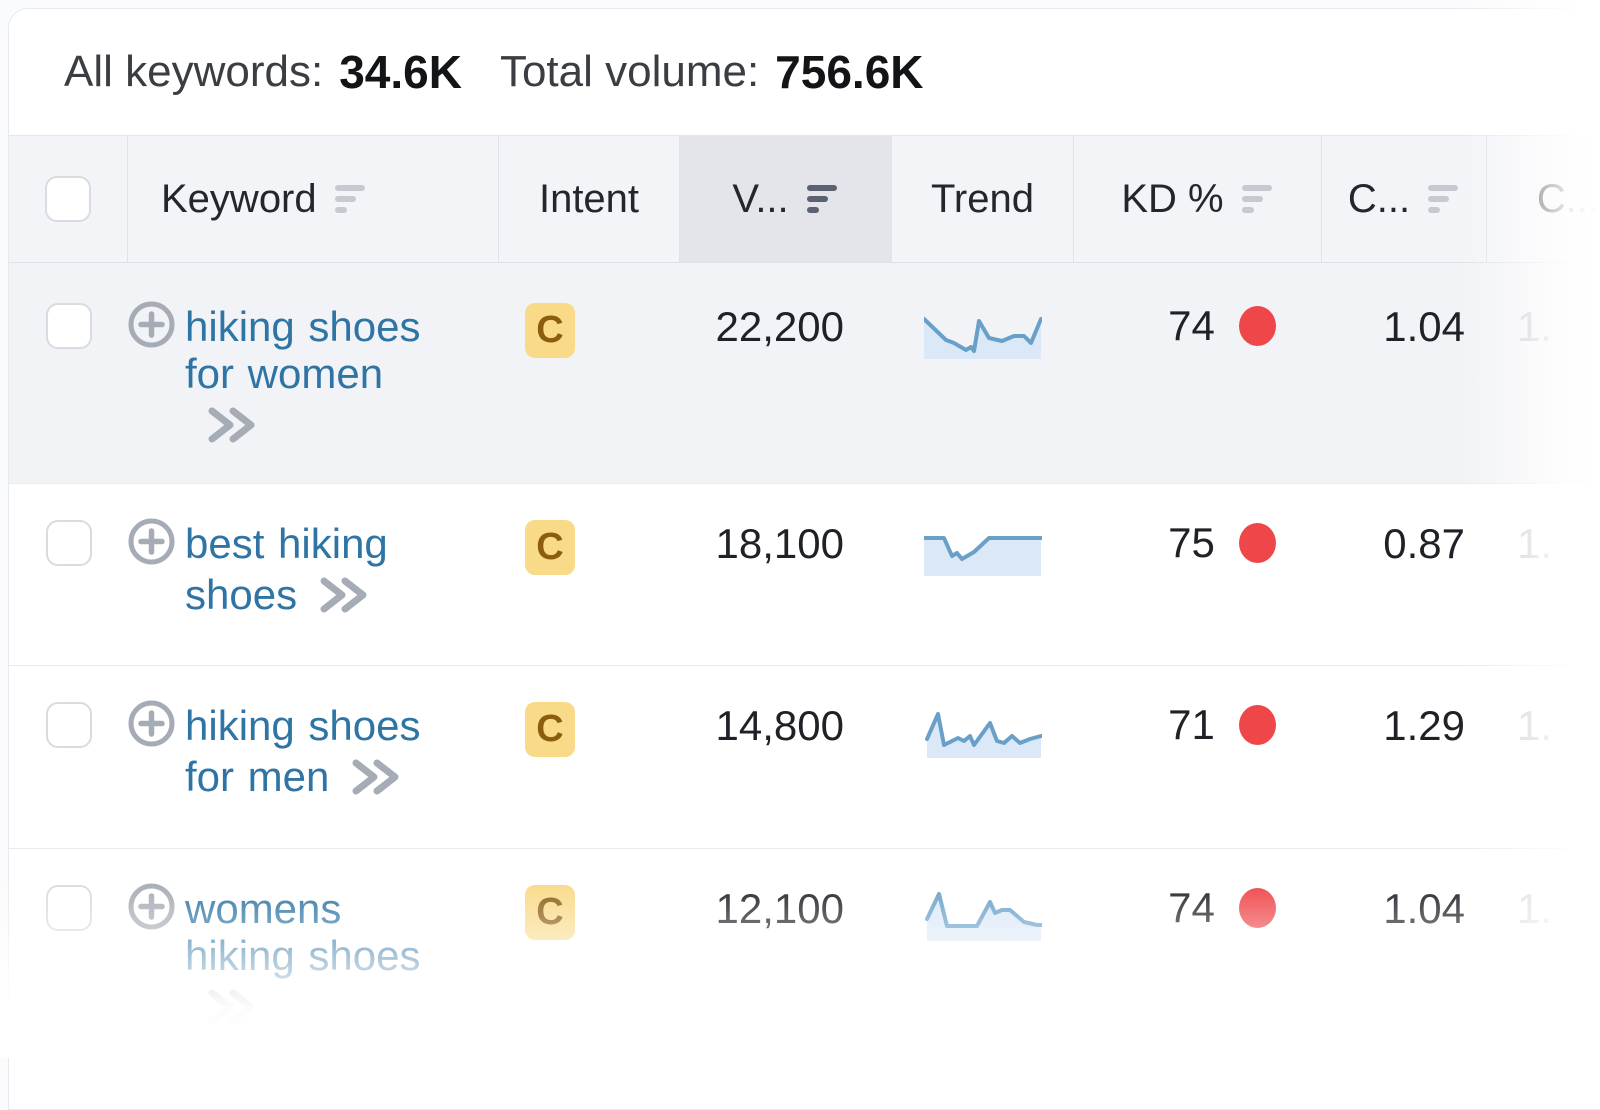 Image resolution: width=1600 pixels, height=1110 pixels. Describe the element at coordinates (779, 725) in the screenshot. I see `volume-cell: 14,800` at that location.